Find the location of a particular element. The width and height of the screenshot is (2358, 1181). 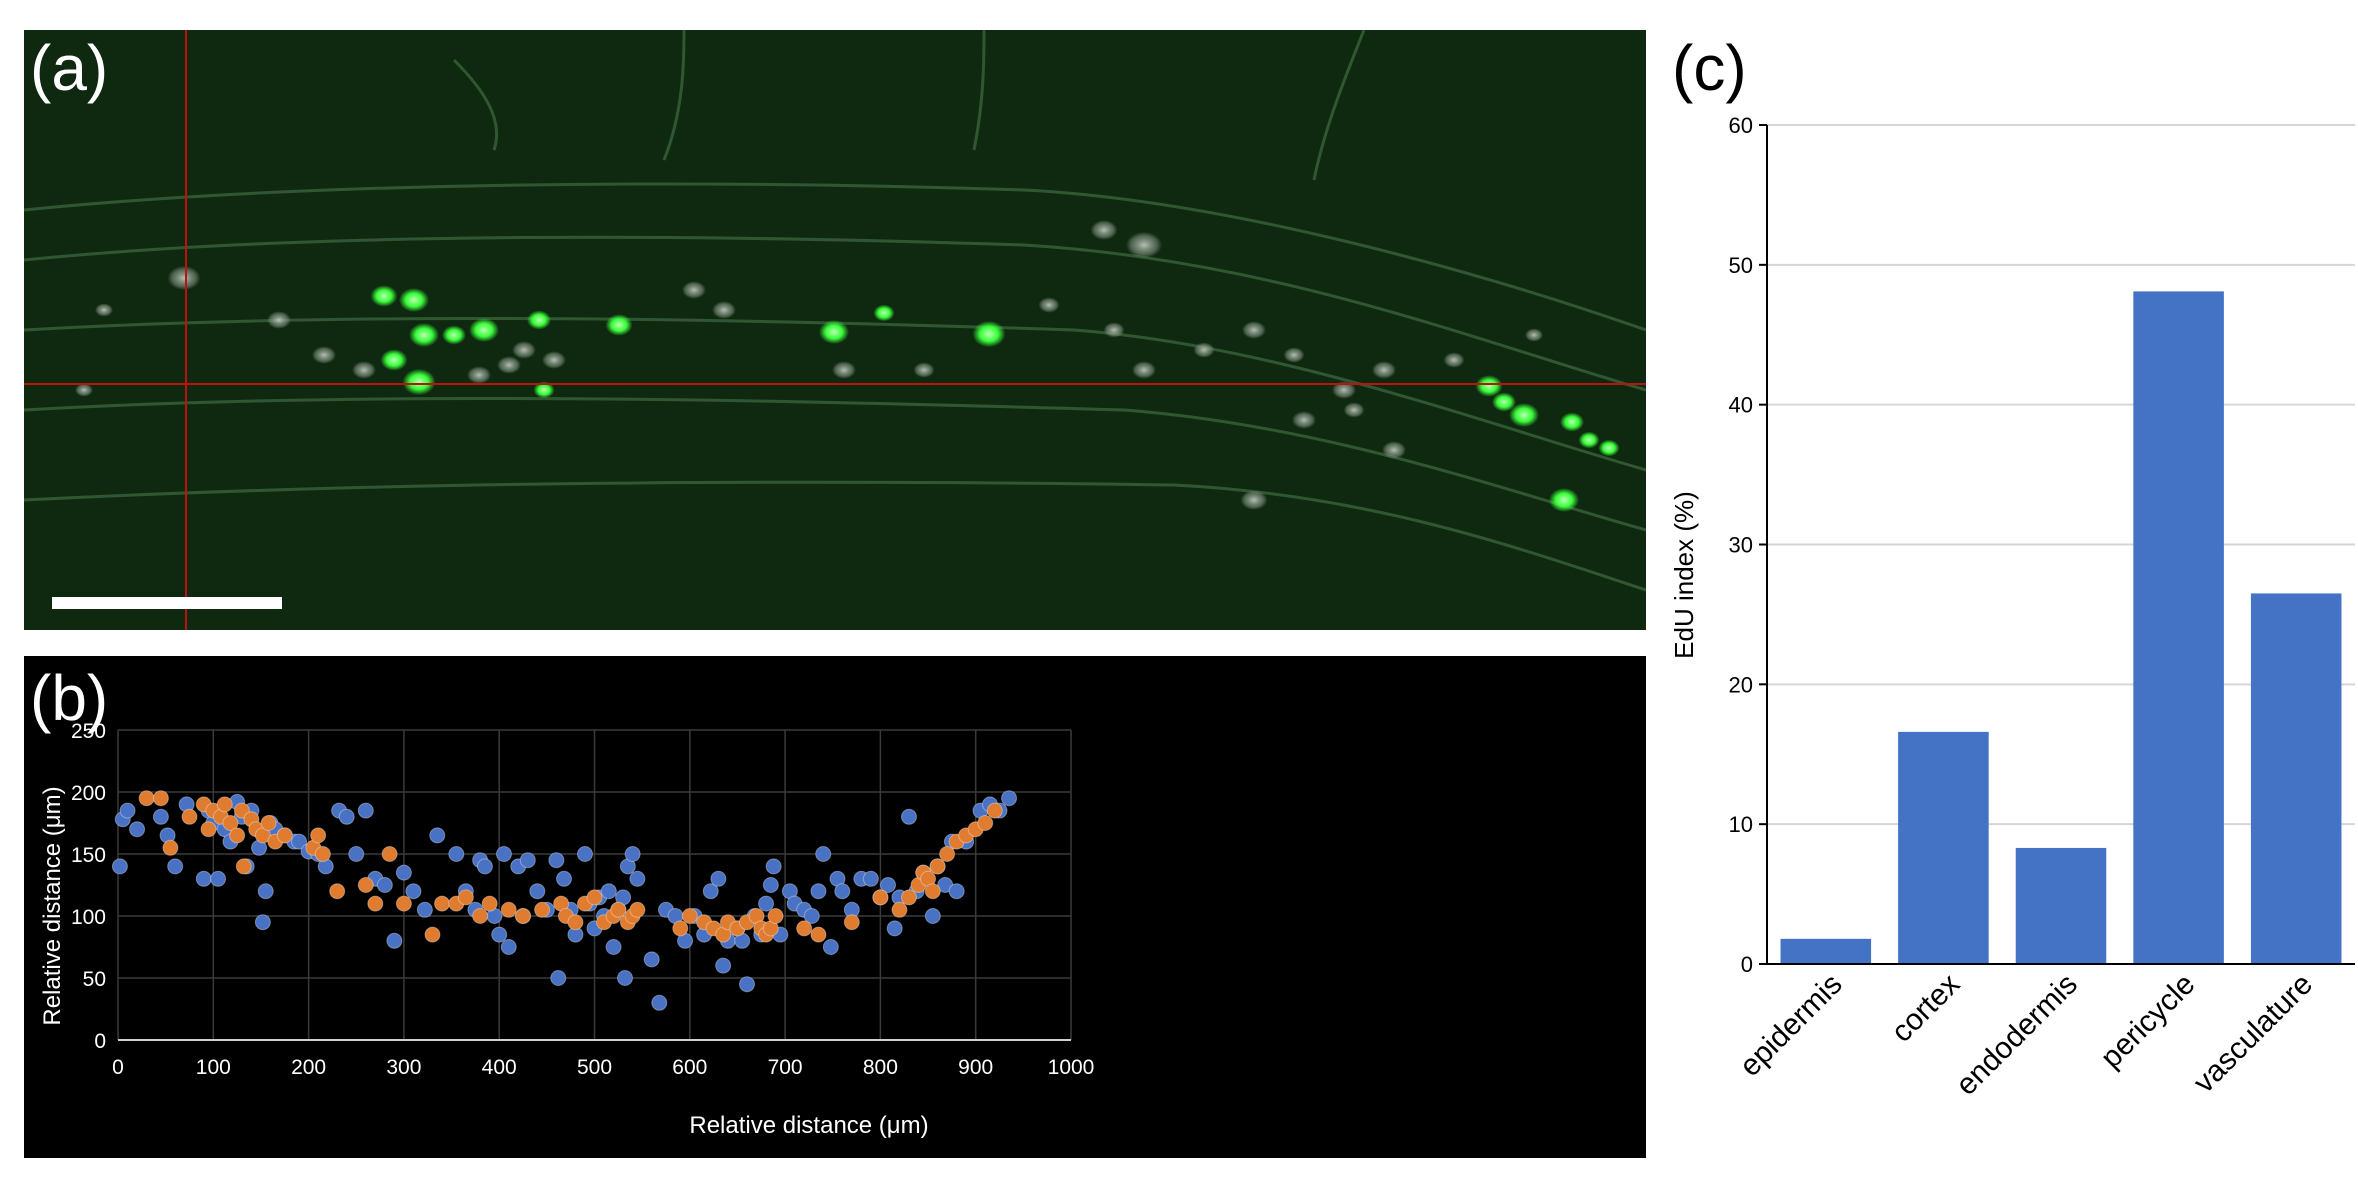

bar-bars is located at coordinates (2061, 627).